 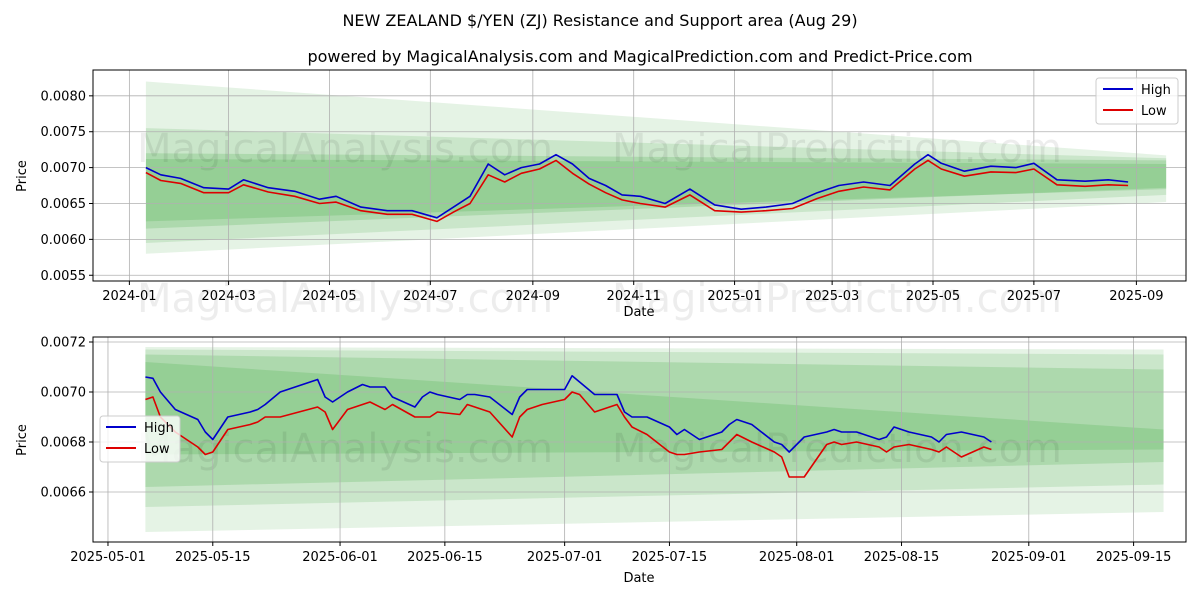 I want to click on y-tick-label: 0.0080, so click(x=64, y=96).